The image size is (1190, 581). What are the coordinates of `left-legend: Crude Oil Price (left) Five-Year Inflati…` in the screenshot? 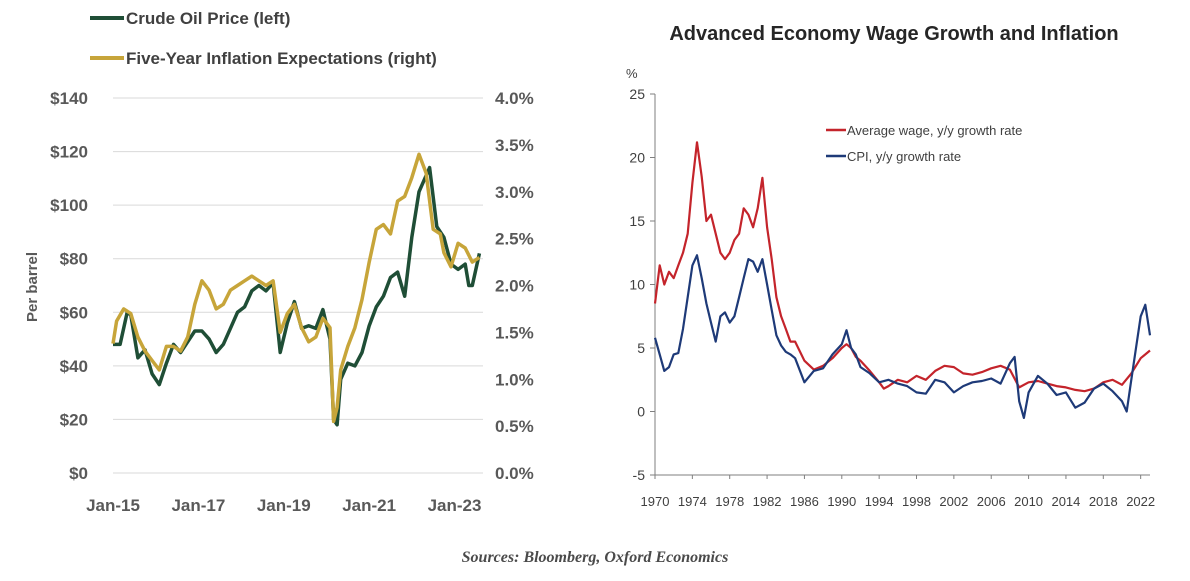 It's located at (263, 38).